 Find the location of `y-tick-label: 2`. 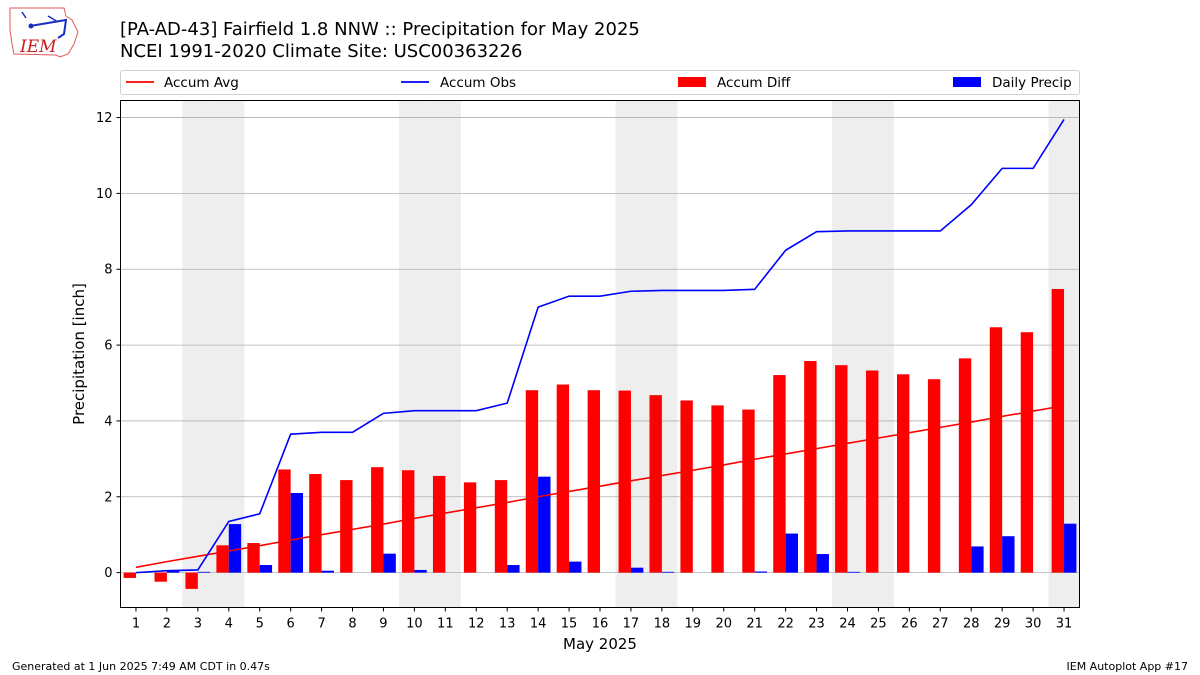

y-tick-label: 2 is located at coordinates (108, 497).